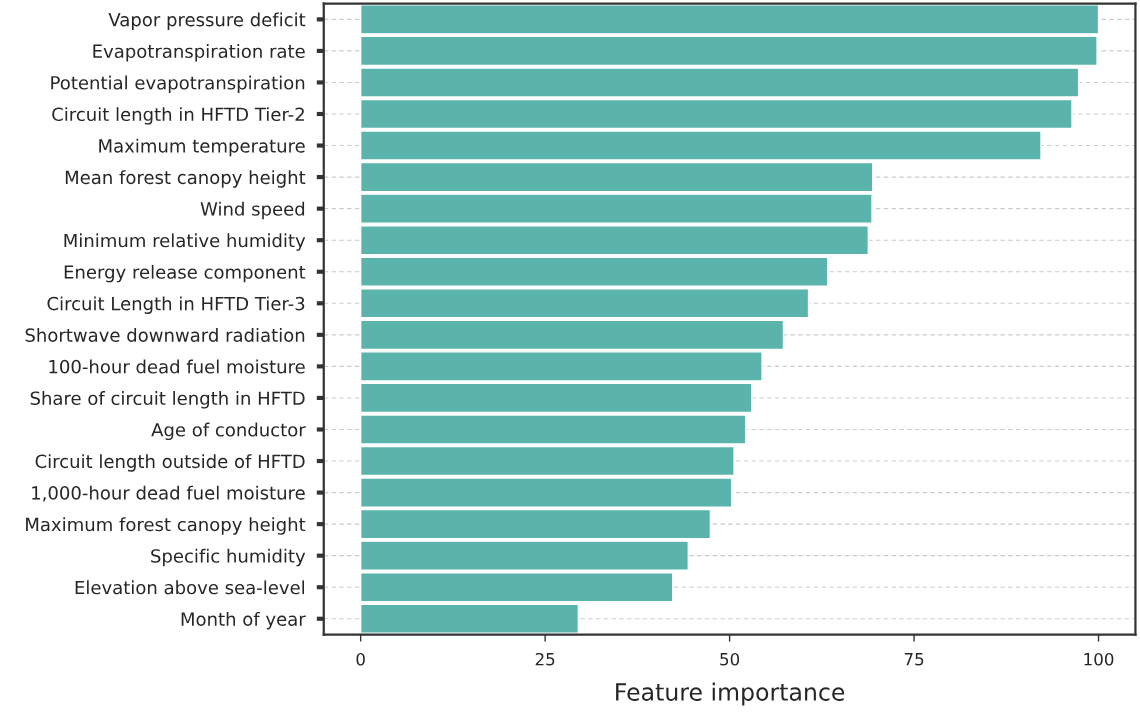 Image resolution: width=1140 pixels, height=717 pixels. I want to click on y-tick-label: Minimum relative humidity, so click(185, 242).